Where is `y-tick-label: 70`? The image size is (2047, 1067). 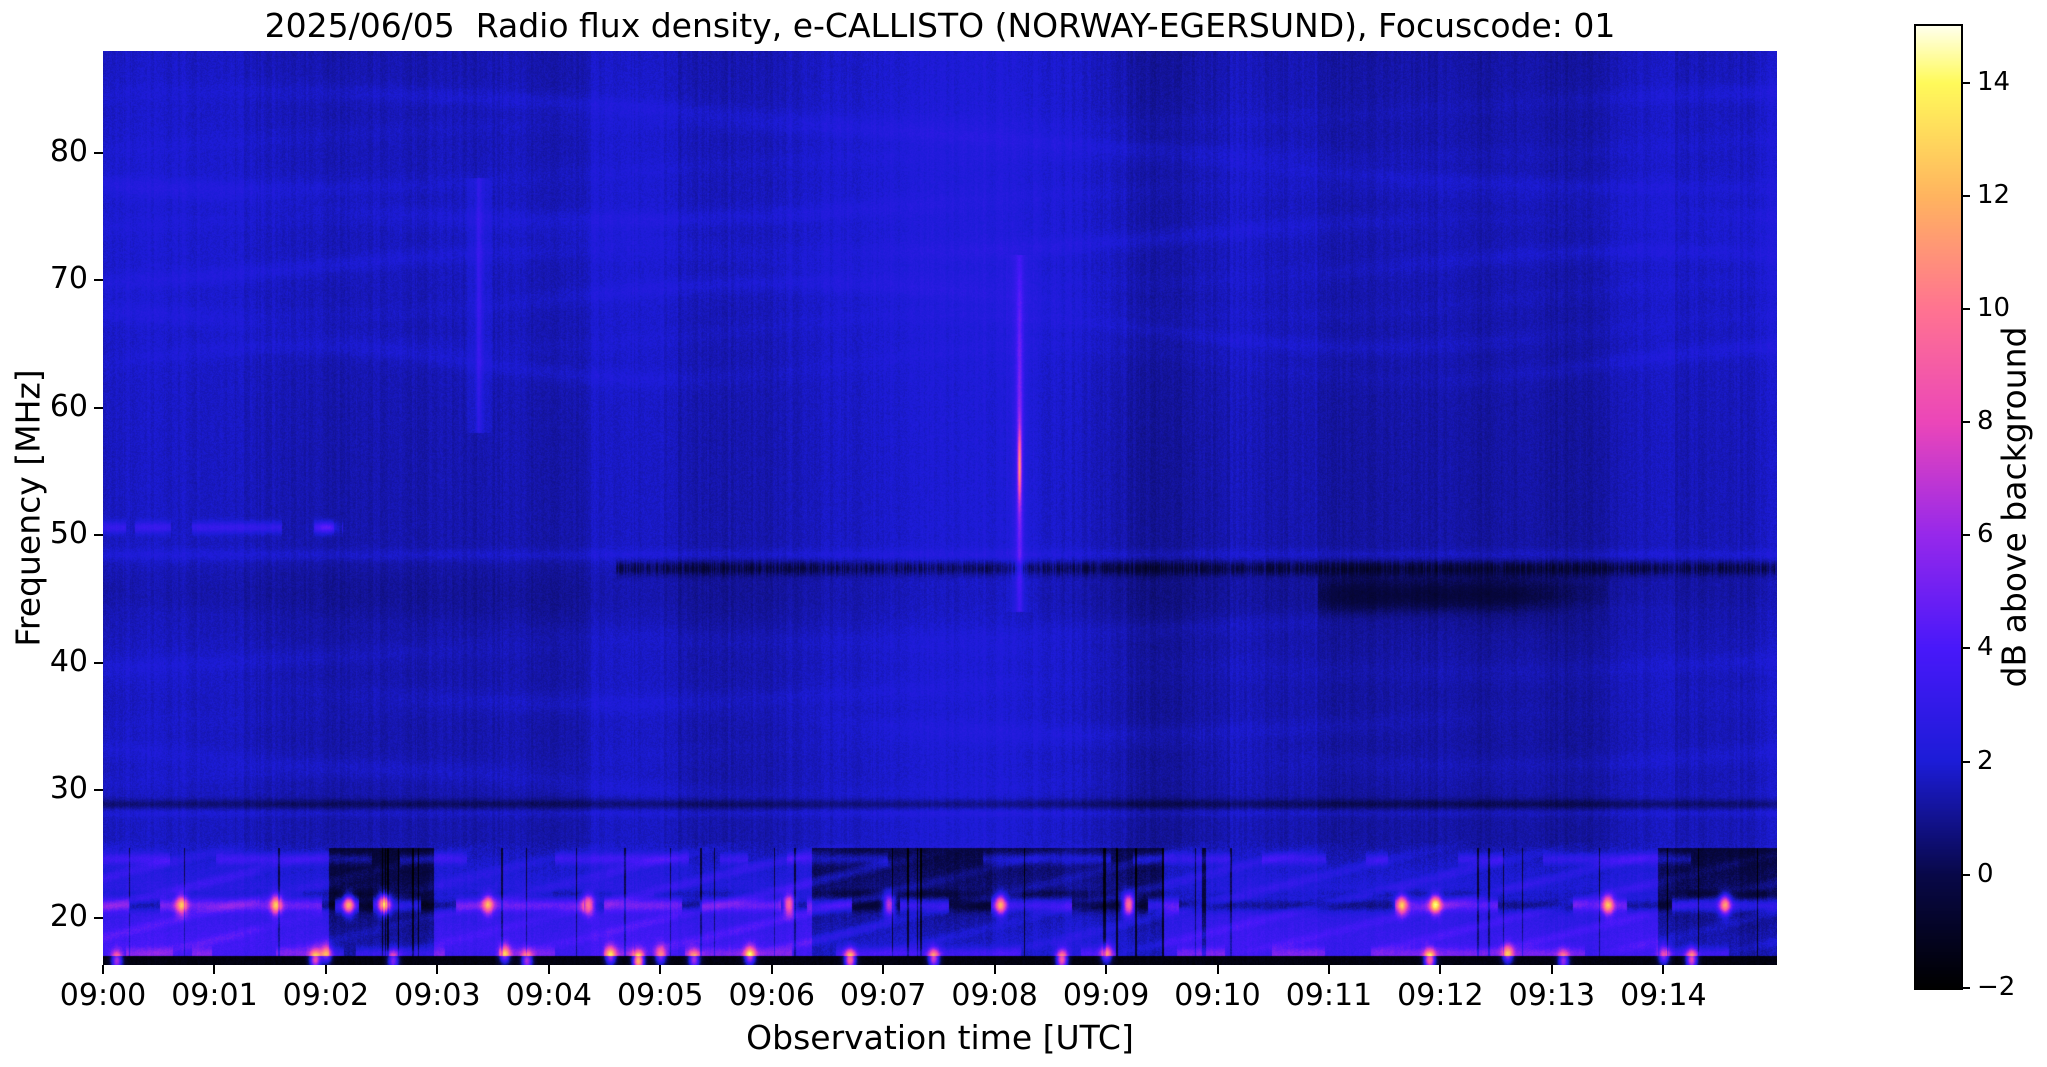
y-tick-label: 70 is located at coordinates (68, 279).